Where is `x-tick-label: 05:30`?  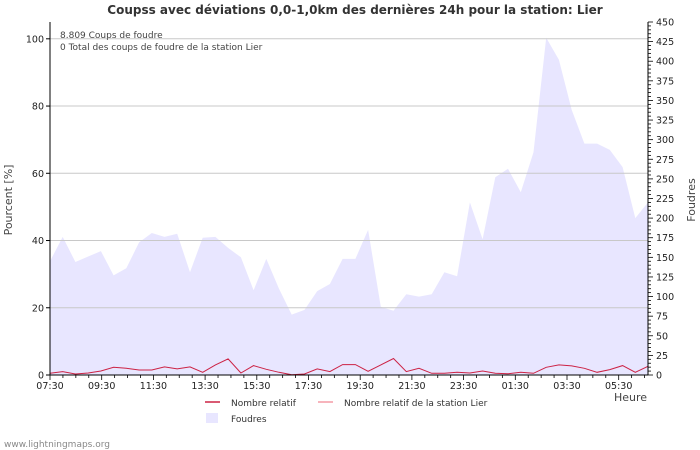
x-tick-label: 05:30 is located at coordinates (618, 386).